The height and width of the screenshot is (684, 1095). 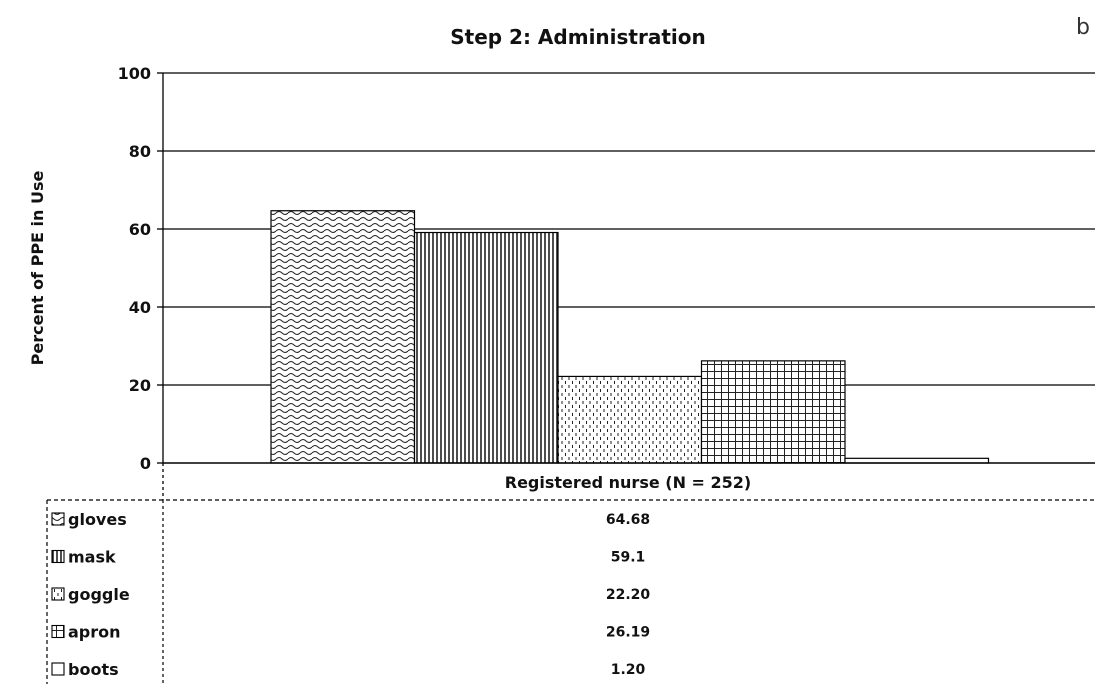 What do you see at coordinates (343, 337) in the screenshot?
I see `bar-gloves` at bounding box center [343, 337].